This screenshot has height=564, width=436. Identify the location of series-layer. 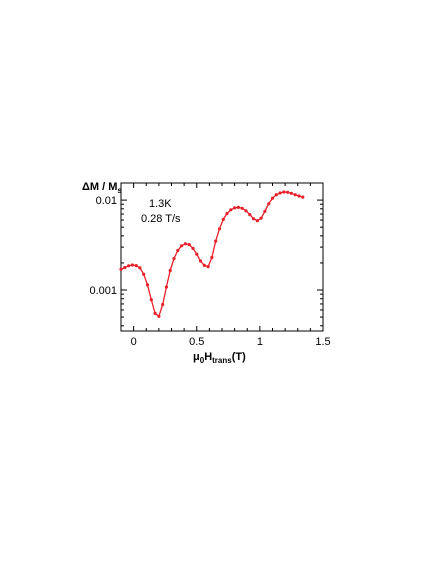
(212, 254).